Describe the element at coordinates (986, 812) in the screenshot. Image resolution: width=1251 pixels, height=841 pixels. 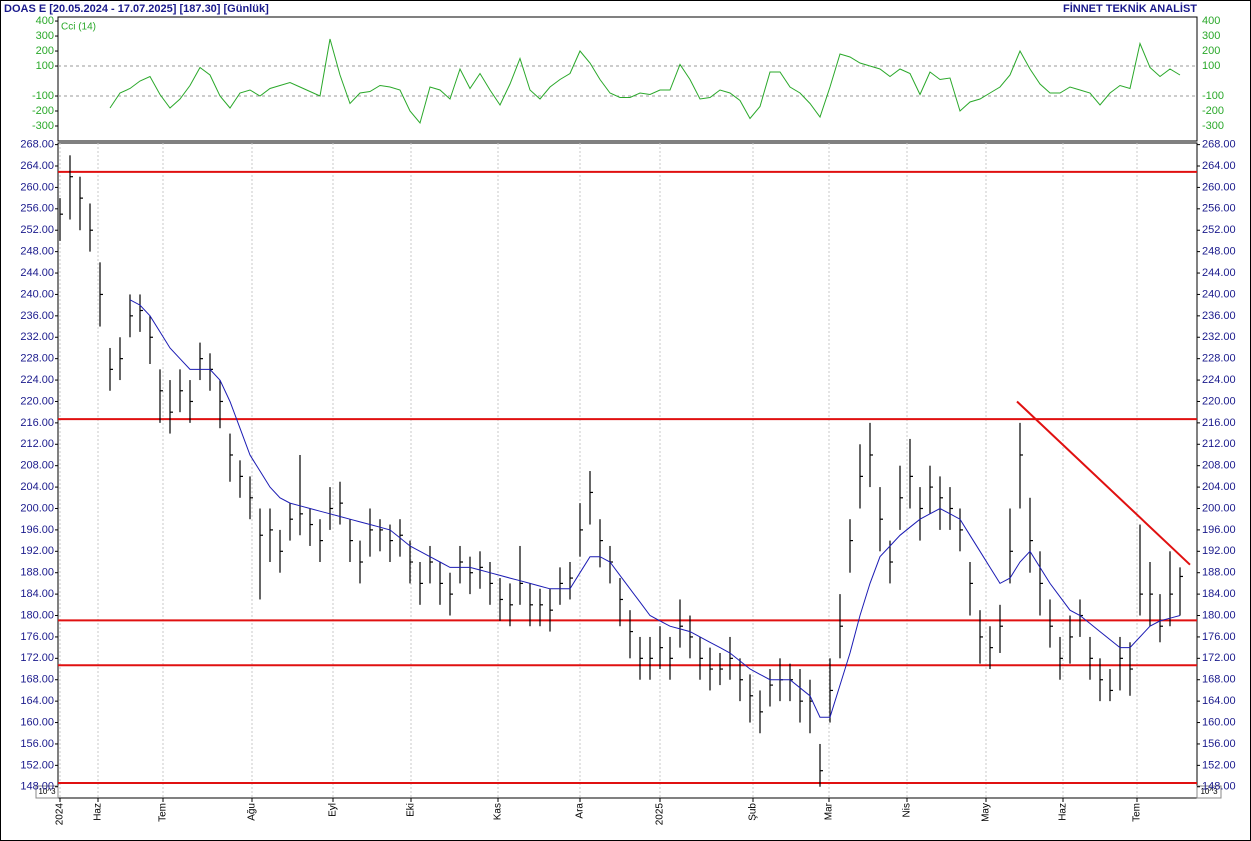
I see `x-tick-label: May` at that location.